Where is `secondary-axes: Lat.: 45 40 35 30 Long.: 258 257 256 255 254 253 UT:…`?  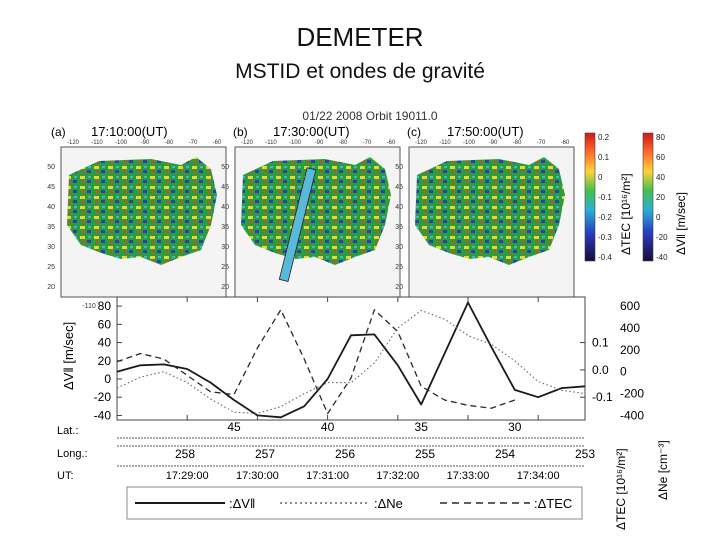 secondary-axes: Lat.: 45 40 35 30 Long.: 258 257 256 255 254 253 UT:… is located at coordinates (326, 451).